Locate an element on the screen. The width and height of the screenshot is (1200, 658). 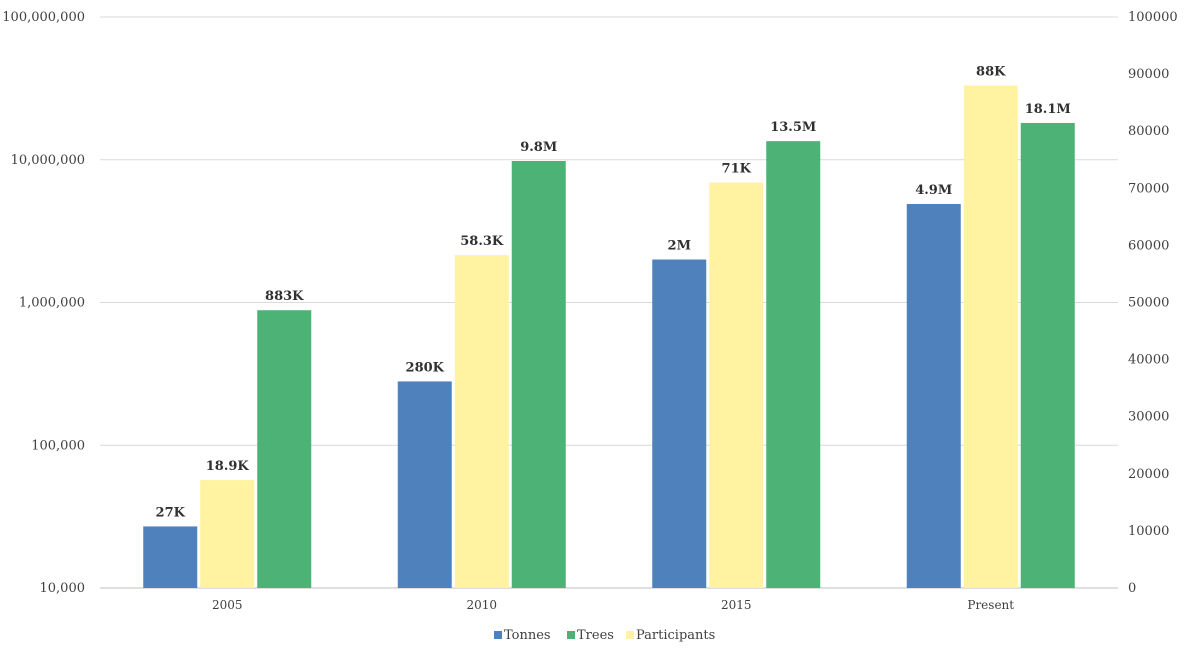
right-axis-tick-label: 0 is located at coordinates (1132, 588).